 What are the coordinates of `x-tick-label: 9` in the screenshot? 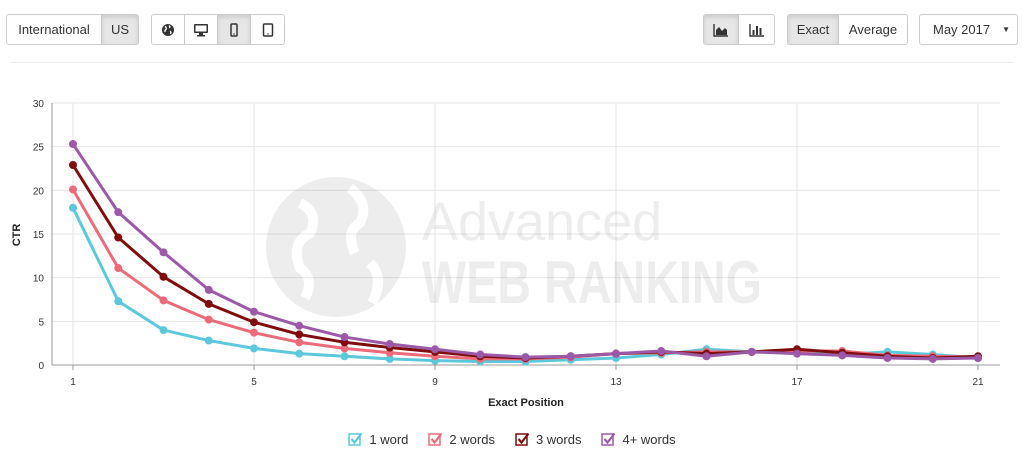 It's located at (435, 382).